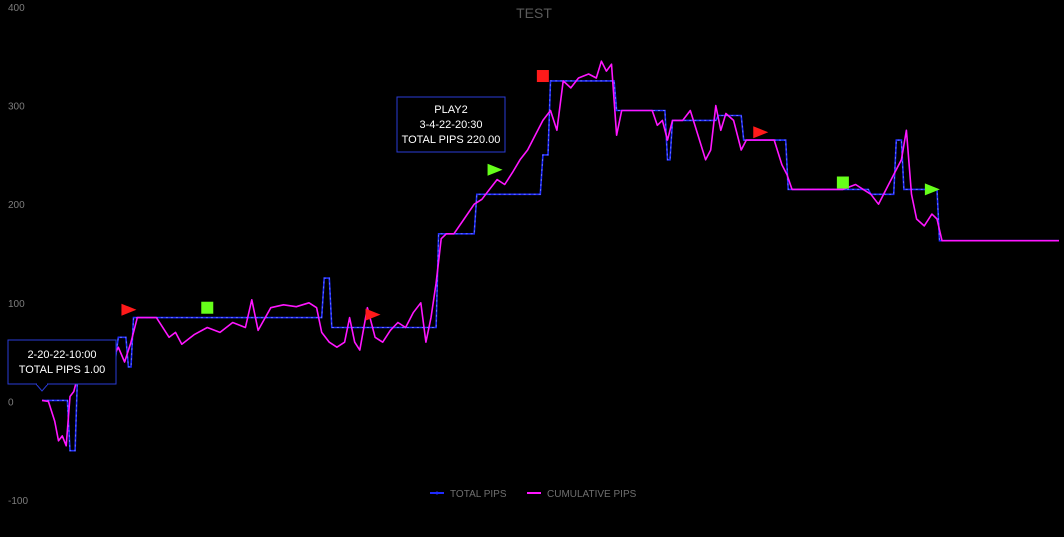 This screenshot has height=537, width=1064. What do you see at coordinates (62, 370) in the screenshot?
I see `tooltip-line: TOTAL PIPS 1.00` at bounding box center [62, 370].